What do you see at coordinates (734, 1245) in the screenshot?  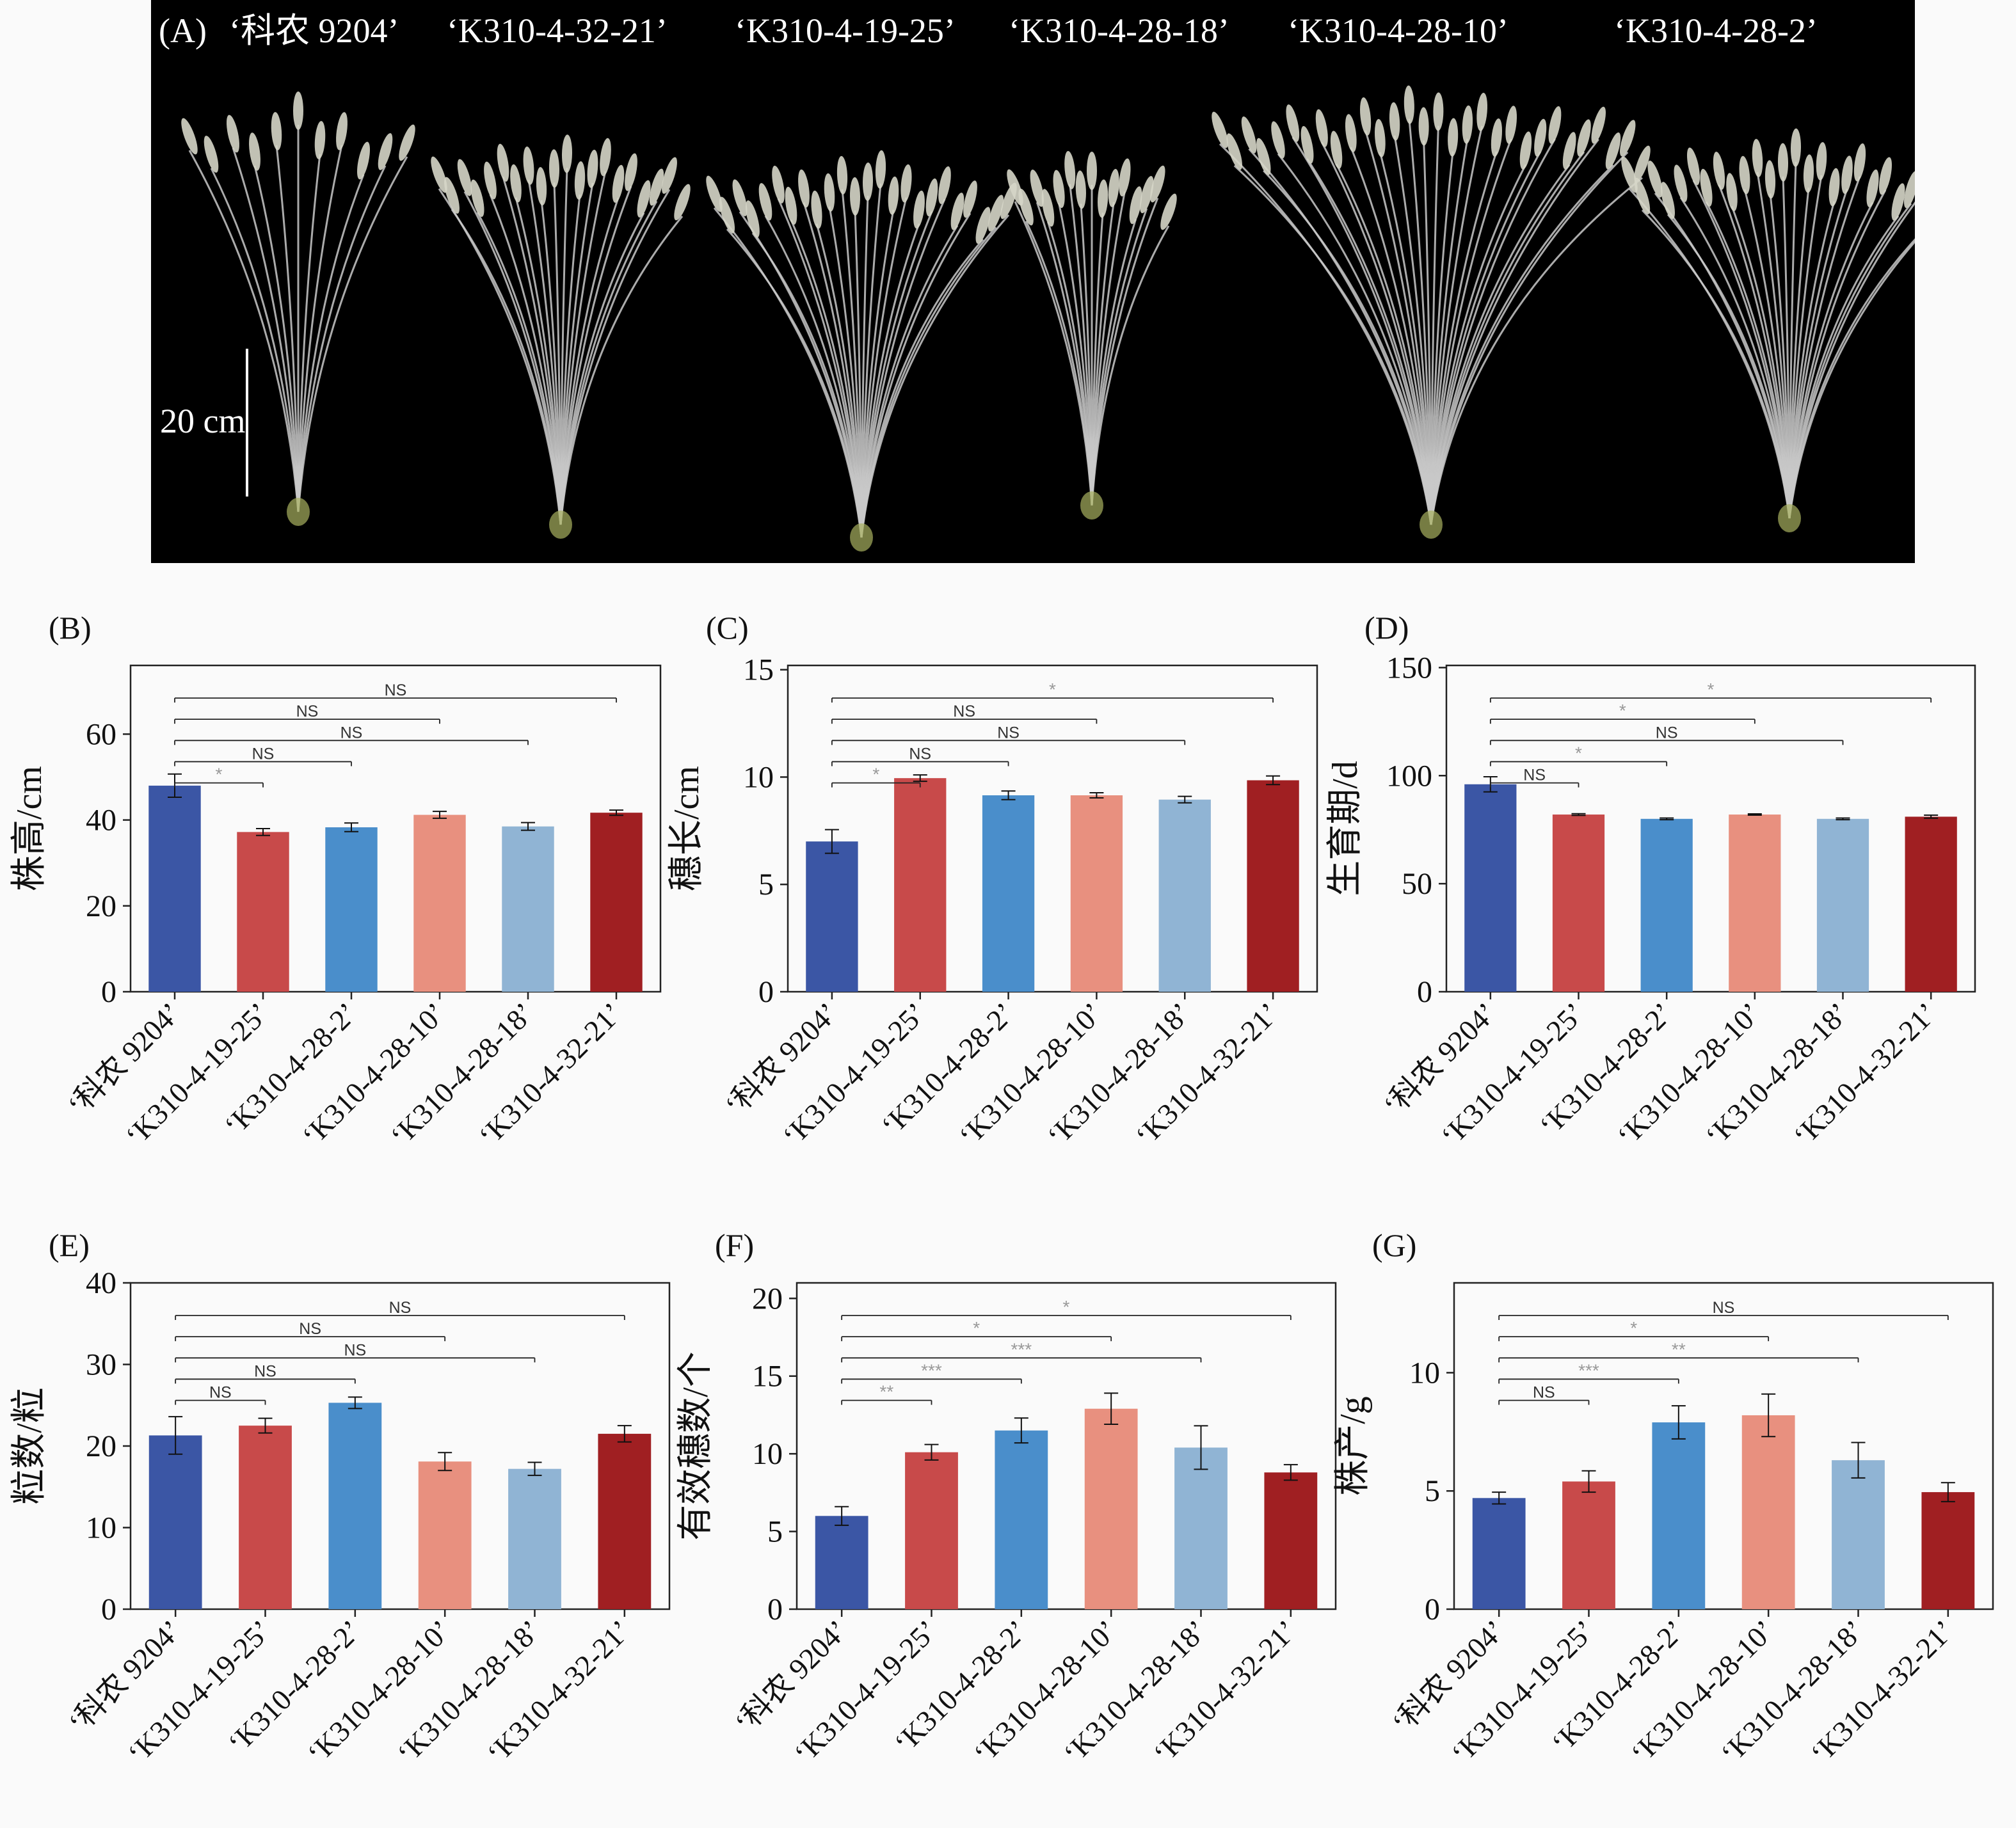 I see `panel-label: (F)` at bounding box center [734, 1245].